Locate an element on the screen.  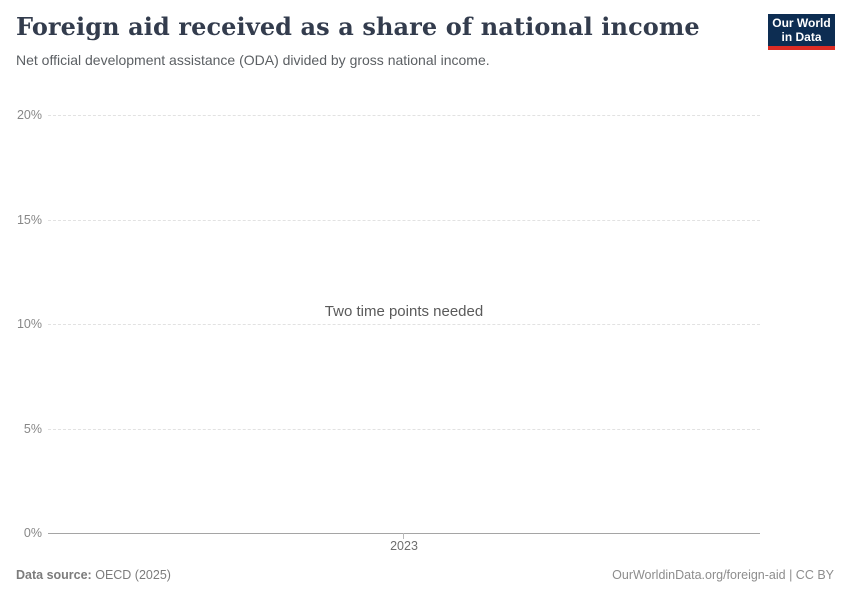
owid-logo-line2: in Data is located at coordinates (801, 37).